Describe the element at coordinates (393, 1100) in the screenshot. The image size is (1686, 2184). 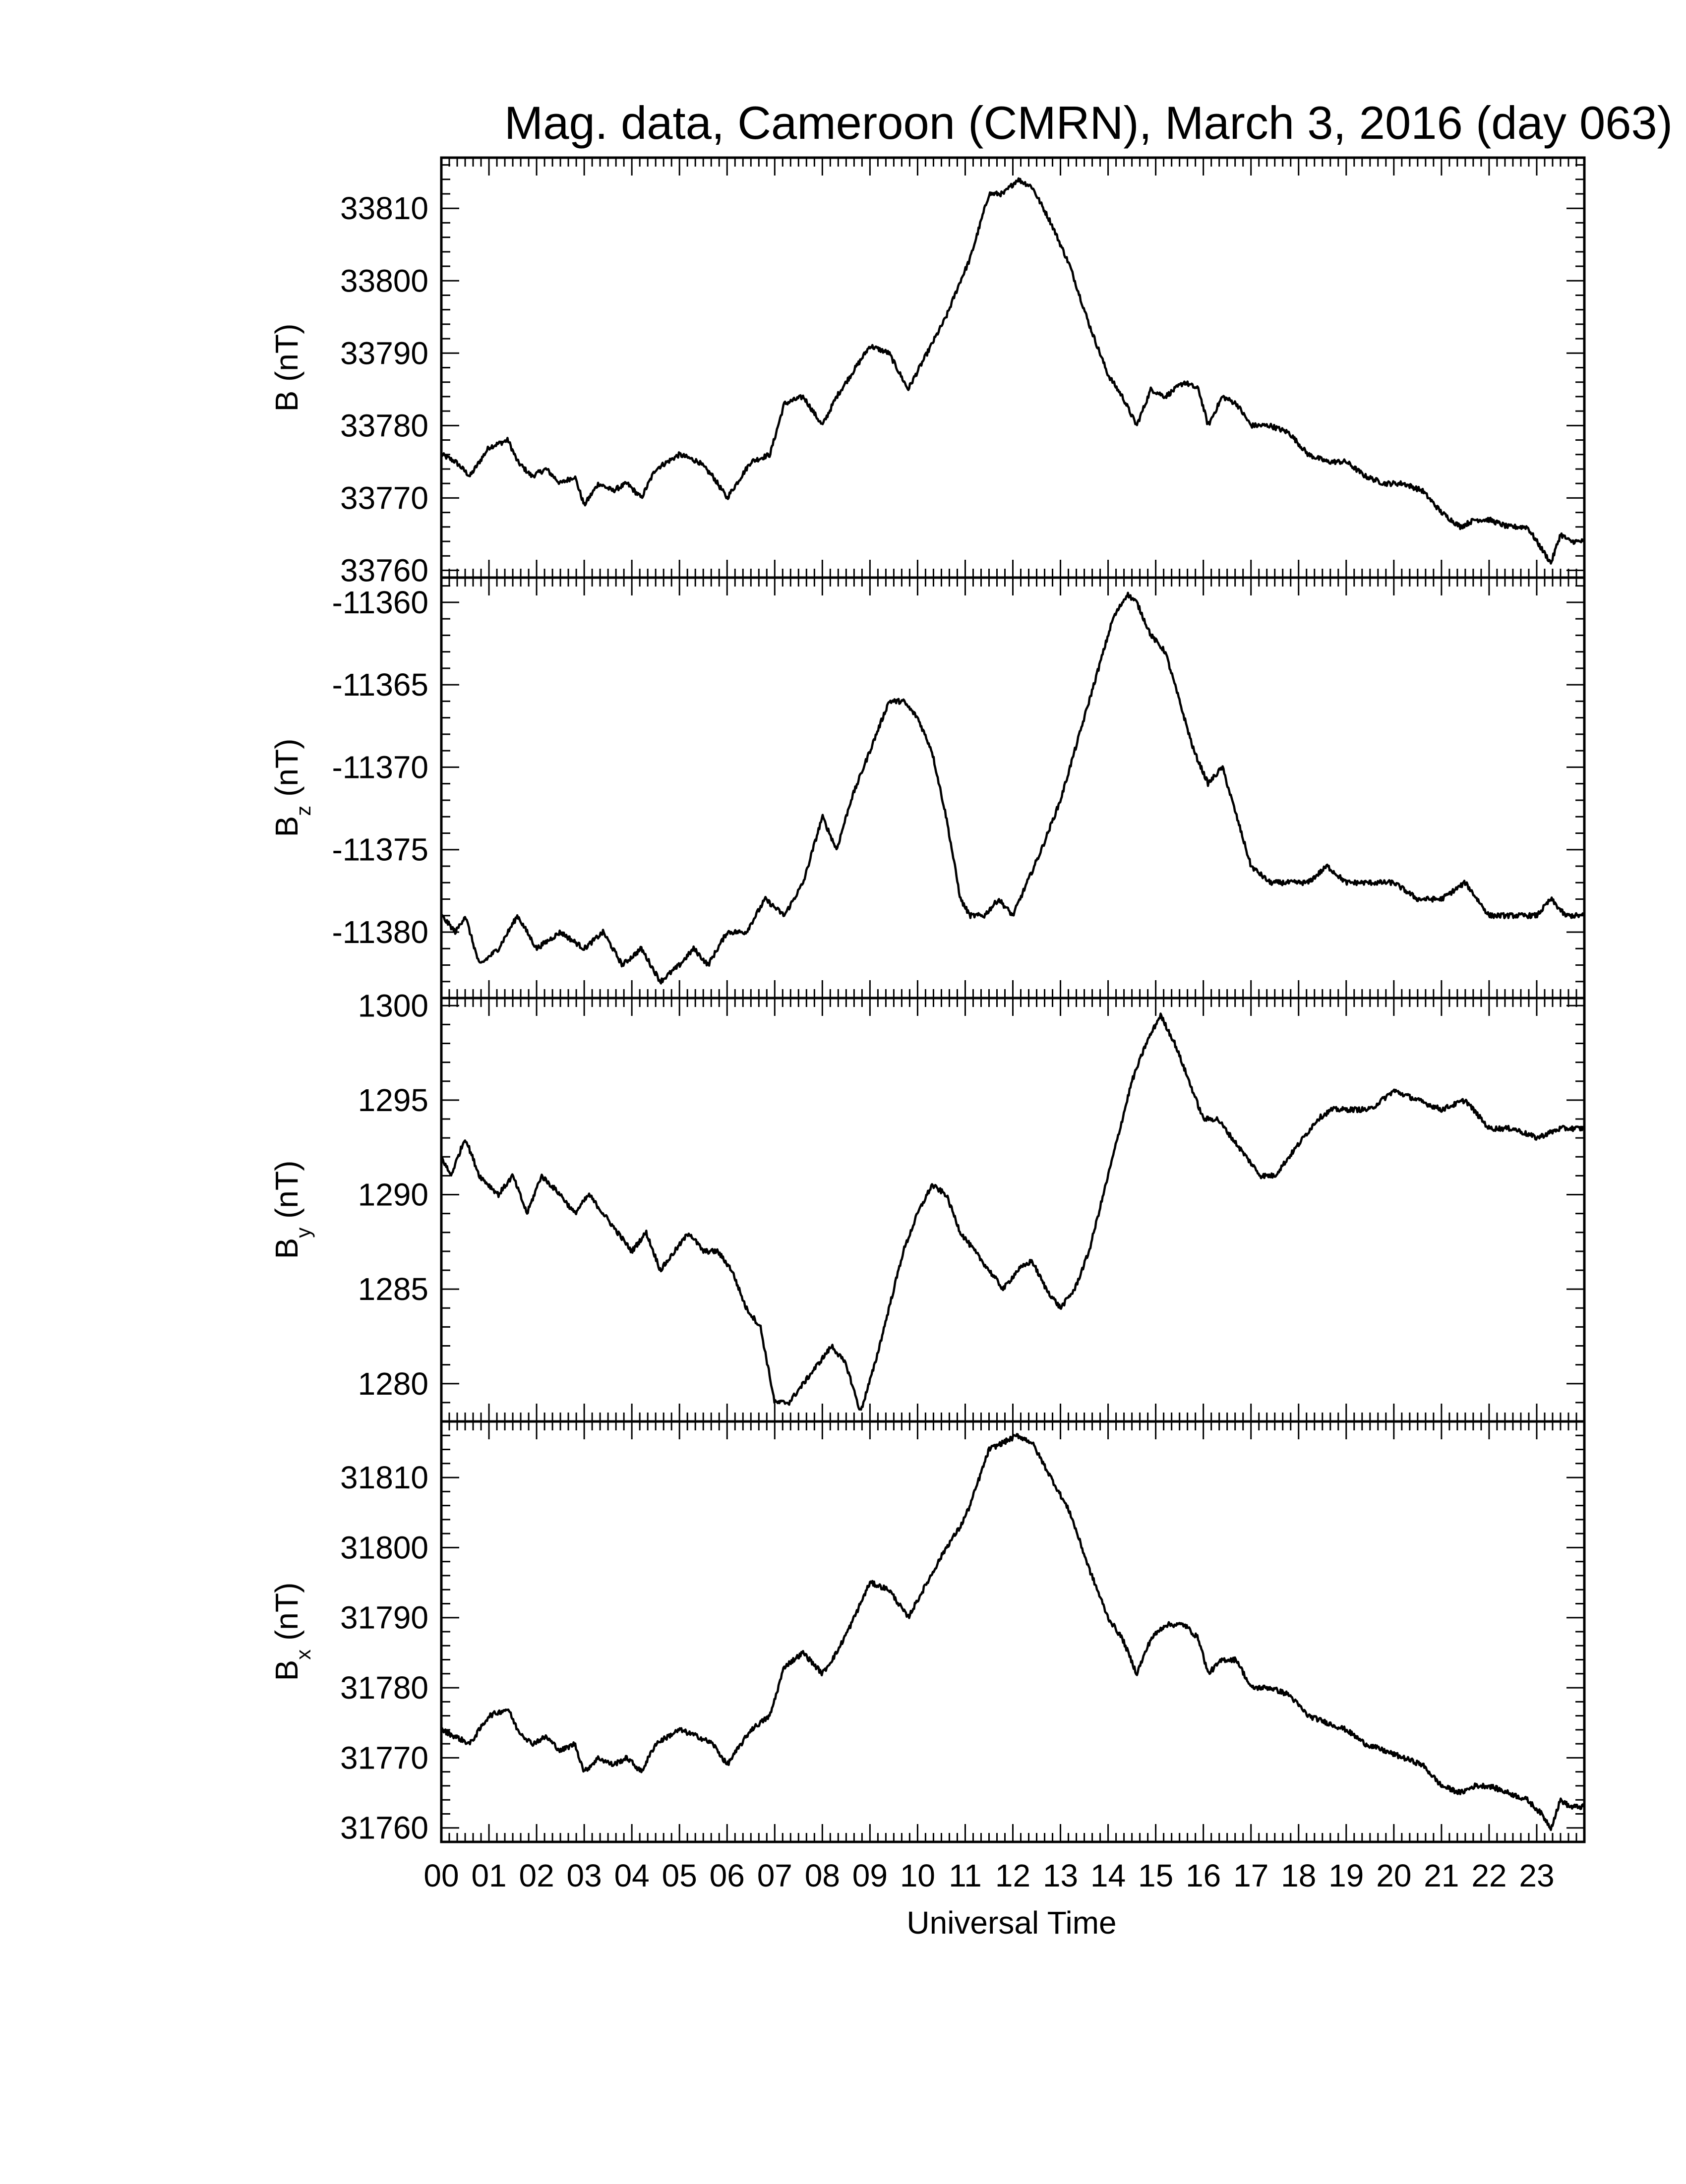
I see `y-tick-label: 1295` at that location.